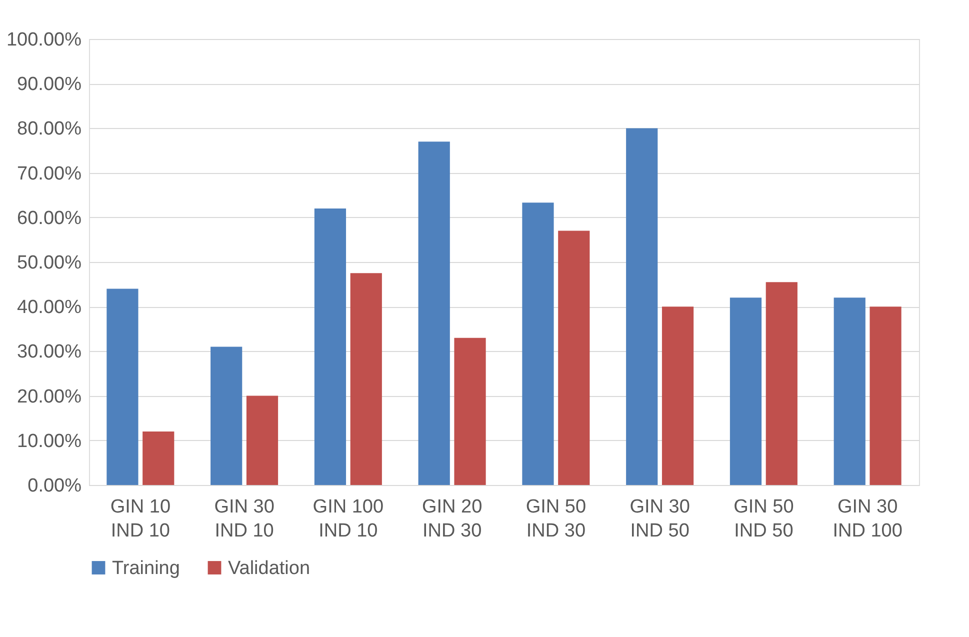 This screenshot has width=969, height=637. What do you see at coordinates (49, 307) in the screenshot?
I see `y-tick-label: 40.00%` at bounding box center [49, 307].